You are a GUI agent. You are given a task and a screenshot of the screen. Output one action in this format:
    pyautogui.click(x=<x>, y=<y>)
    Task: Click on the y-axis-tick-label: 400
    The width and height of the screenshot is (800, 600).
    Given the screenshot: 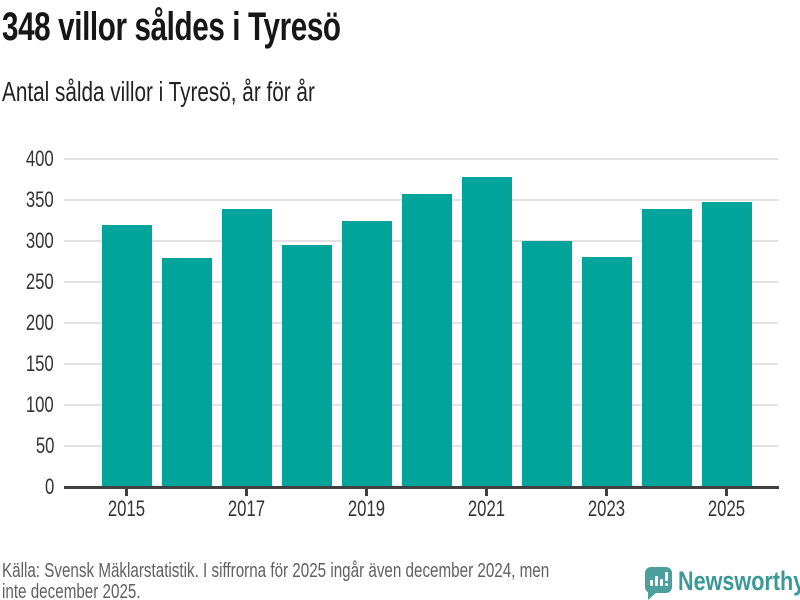 What is the action you would take?
    pyautogui.click(x=27, y=159)
    